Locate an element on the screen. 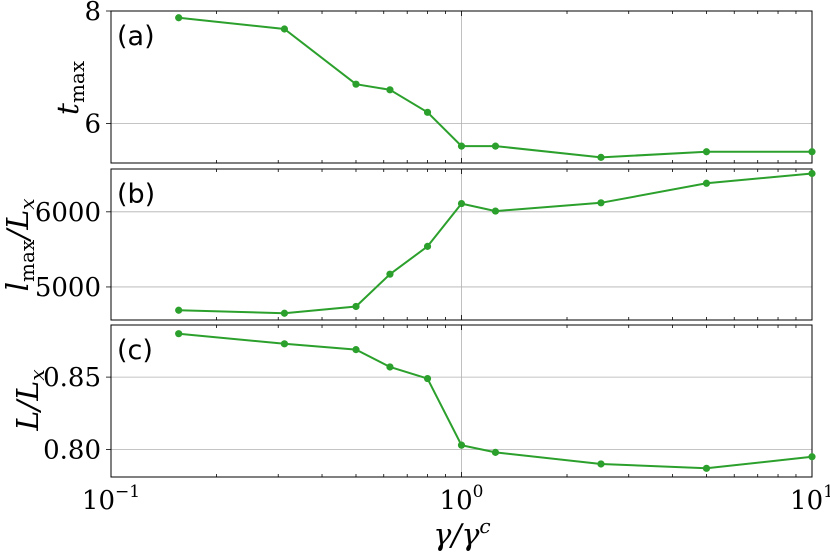  xtick-label-0: 10⁻¹ is located at coordinates (111, 499).